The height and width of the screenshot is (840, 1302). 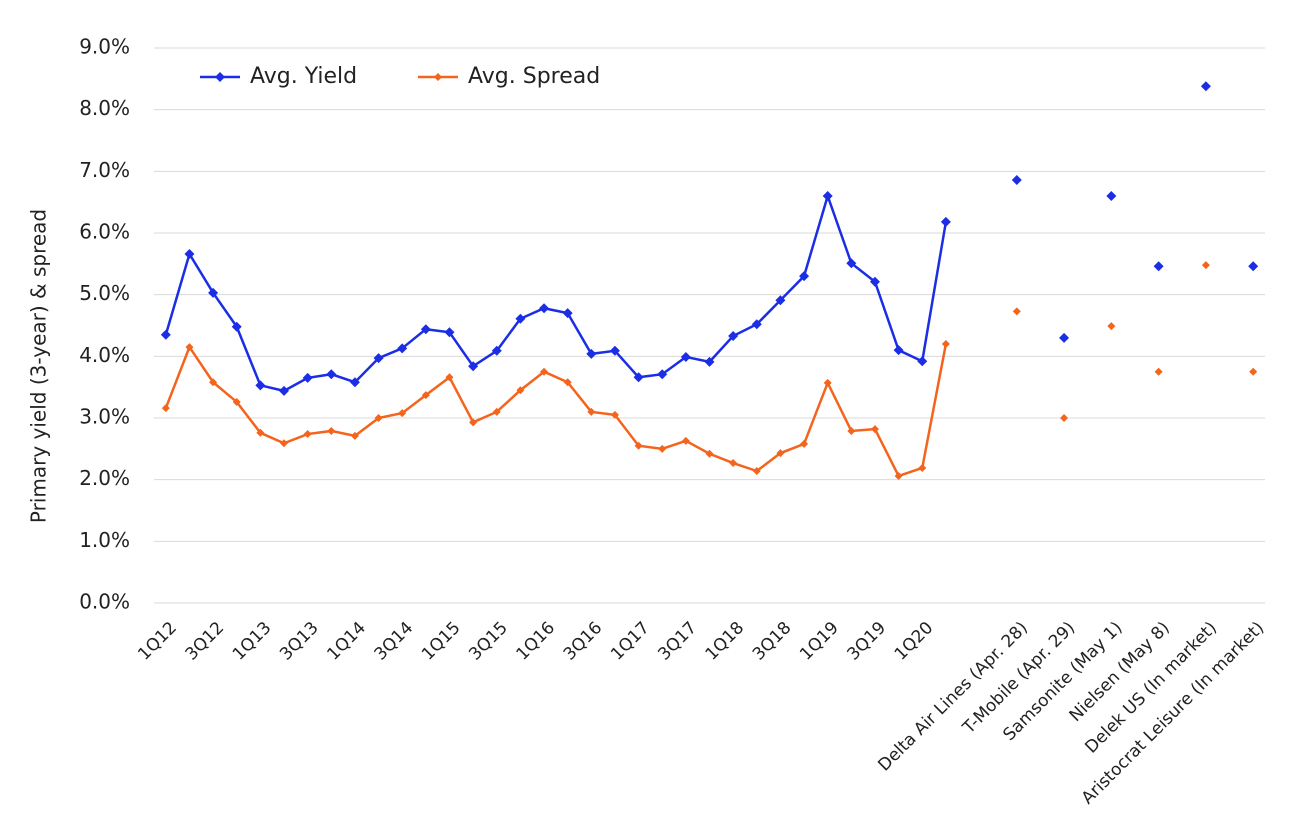 What do you see at coordinates (866, 641) in the screenshot?
I see `x-tick-label: 3Q19` at bounding box center [866, 641].